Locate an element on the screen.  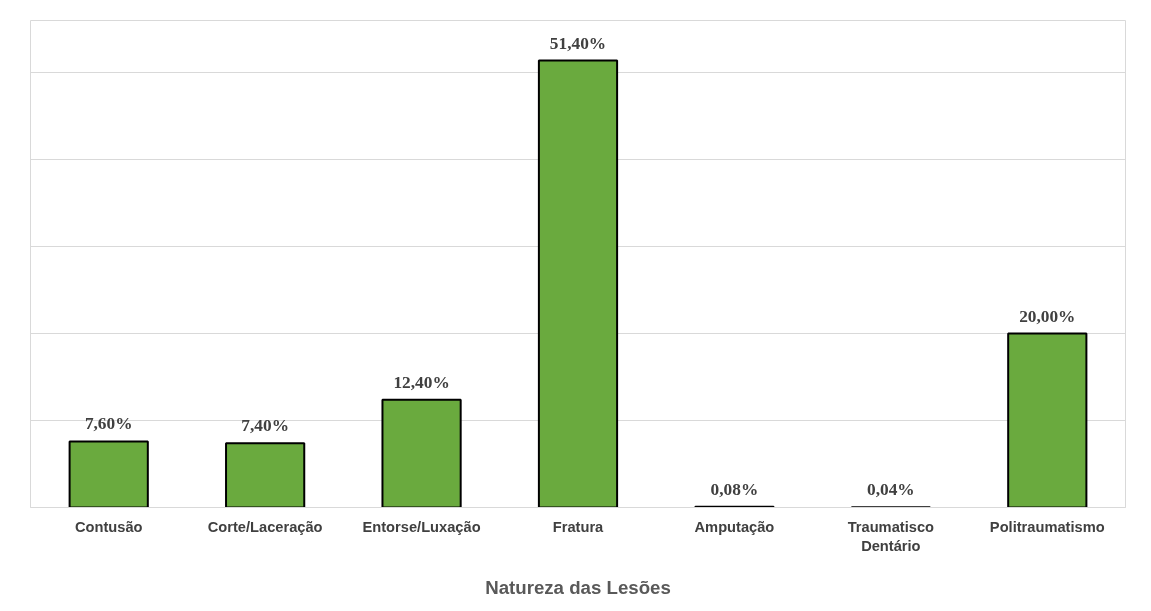
x-tick-label: Corte/Laceração is located at coordinates (265, 526).